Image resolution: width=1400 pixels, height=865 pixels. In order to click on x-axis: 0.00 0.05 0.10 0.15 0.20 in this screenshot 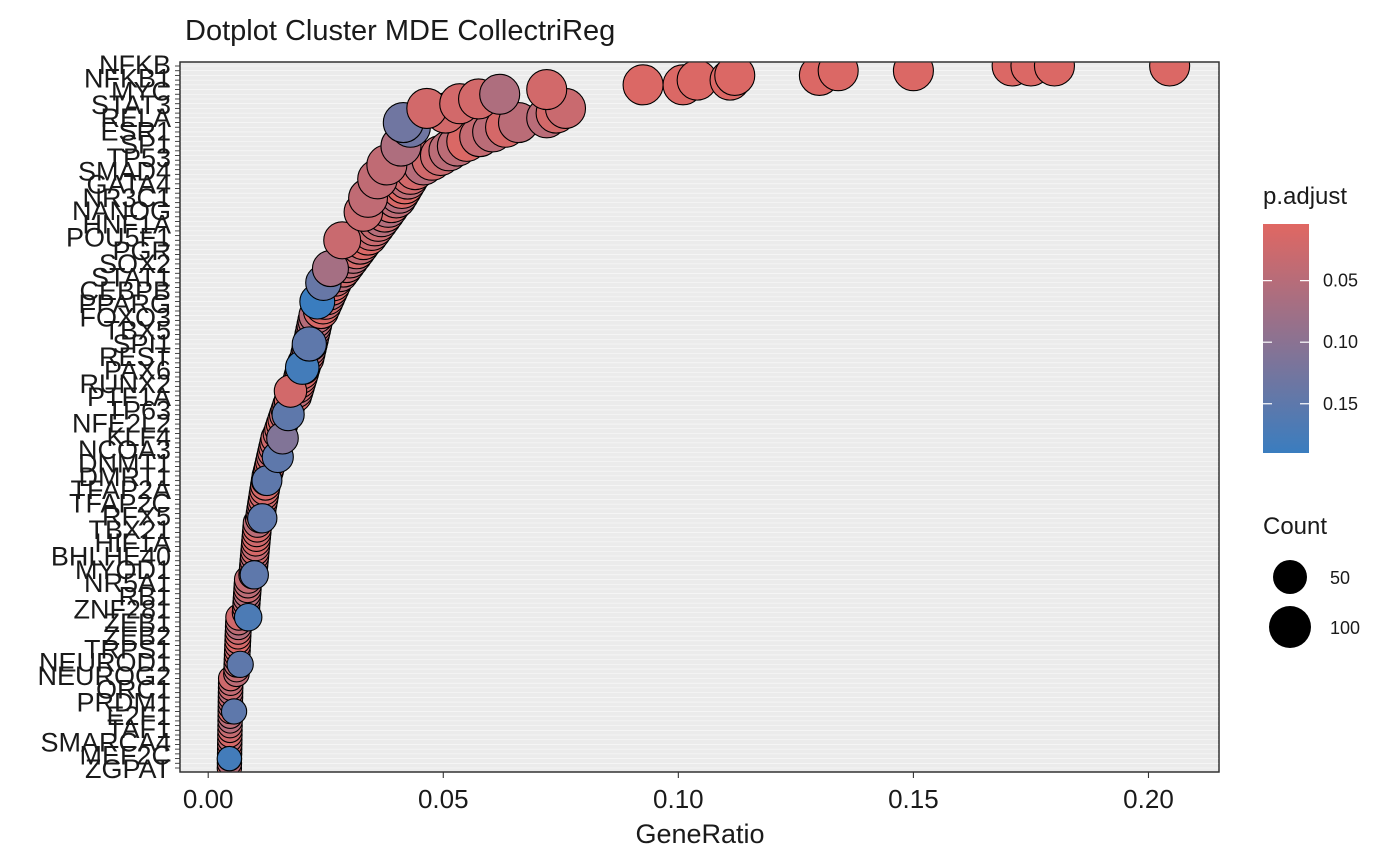, I will do `click(678, 793)`.